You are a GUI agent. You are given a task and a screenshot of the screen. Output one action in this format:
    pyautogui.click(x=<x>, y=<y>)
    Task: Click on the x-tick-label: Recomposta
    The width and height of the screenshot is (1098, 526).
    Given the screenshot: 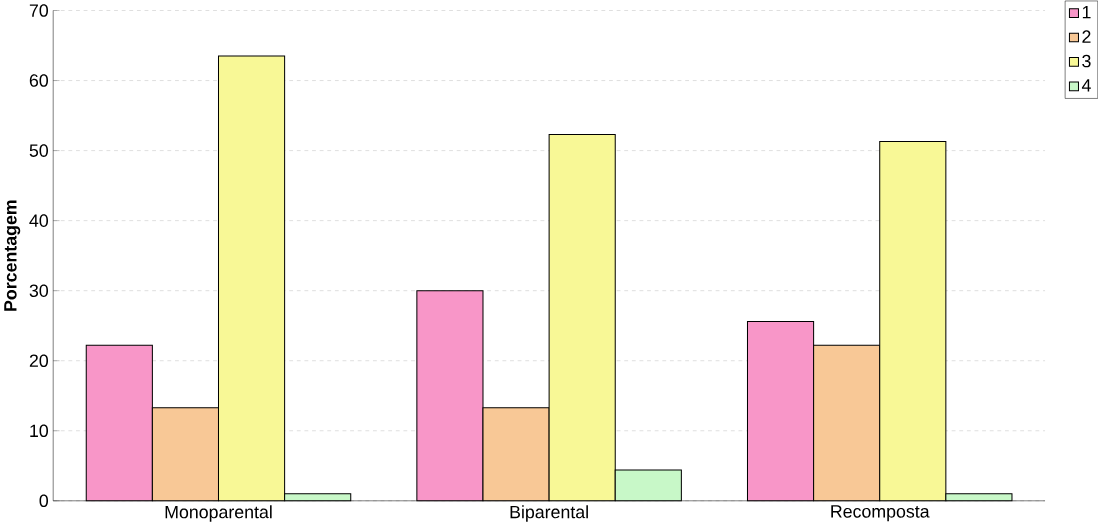 What is the action you would take?
    pyautogui.click(x=880, y=513)
    